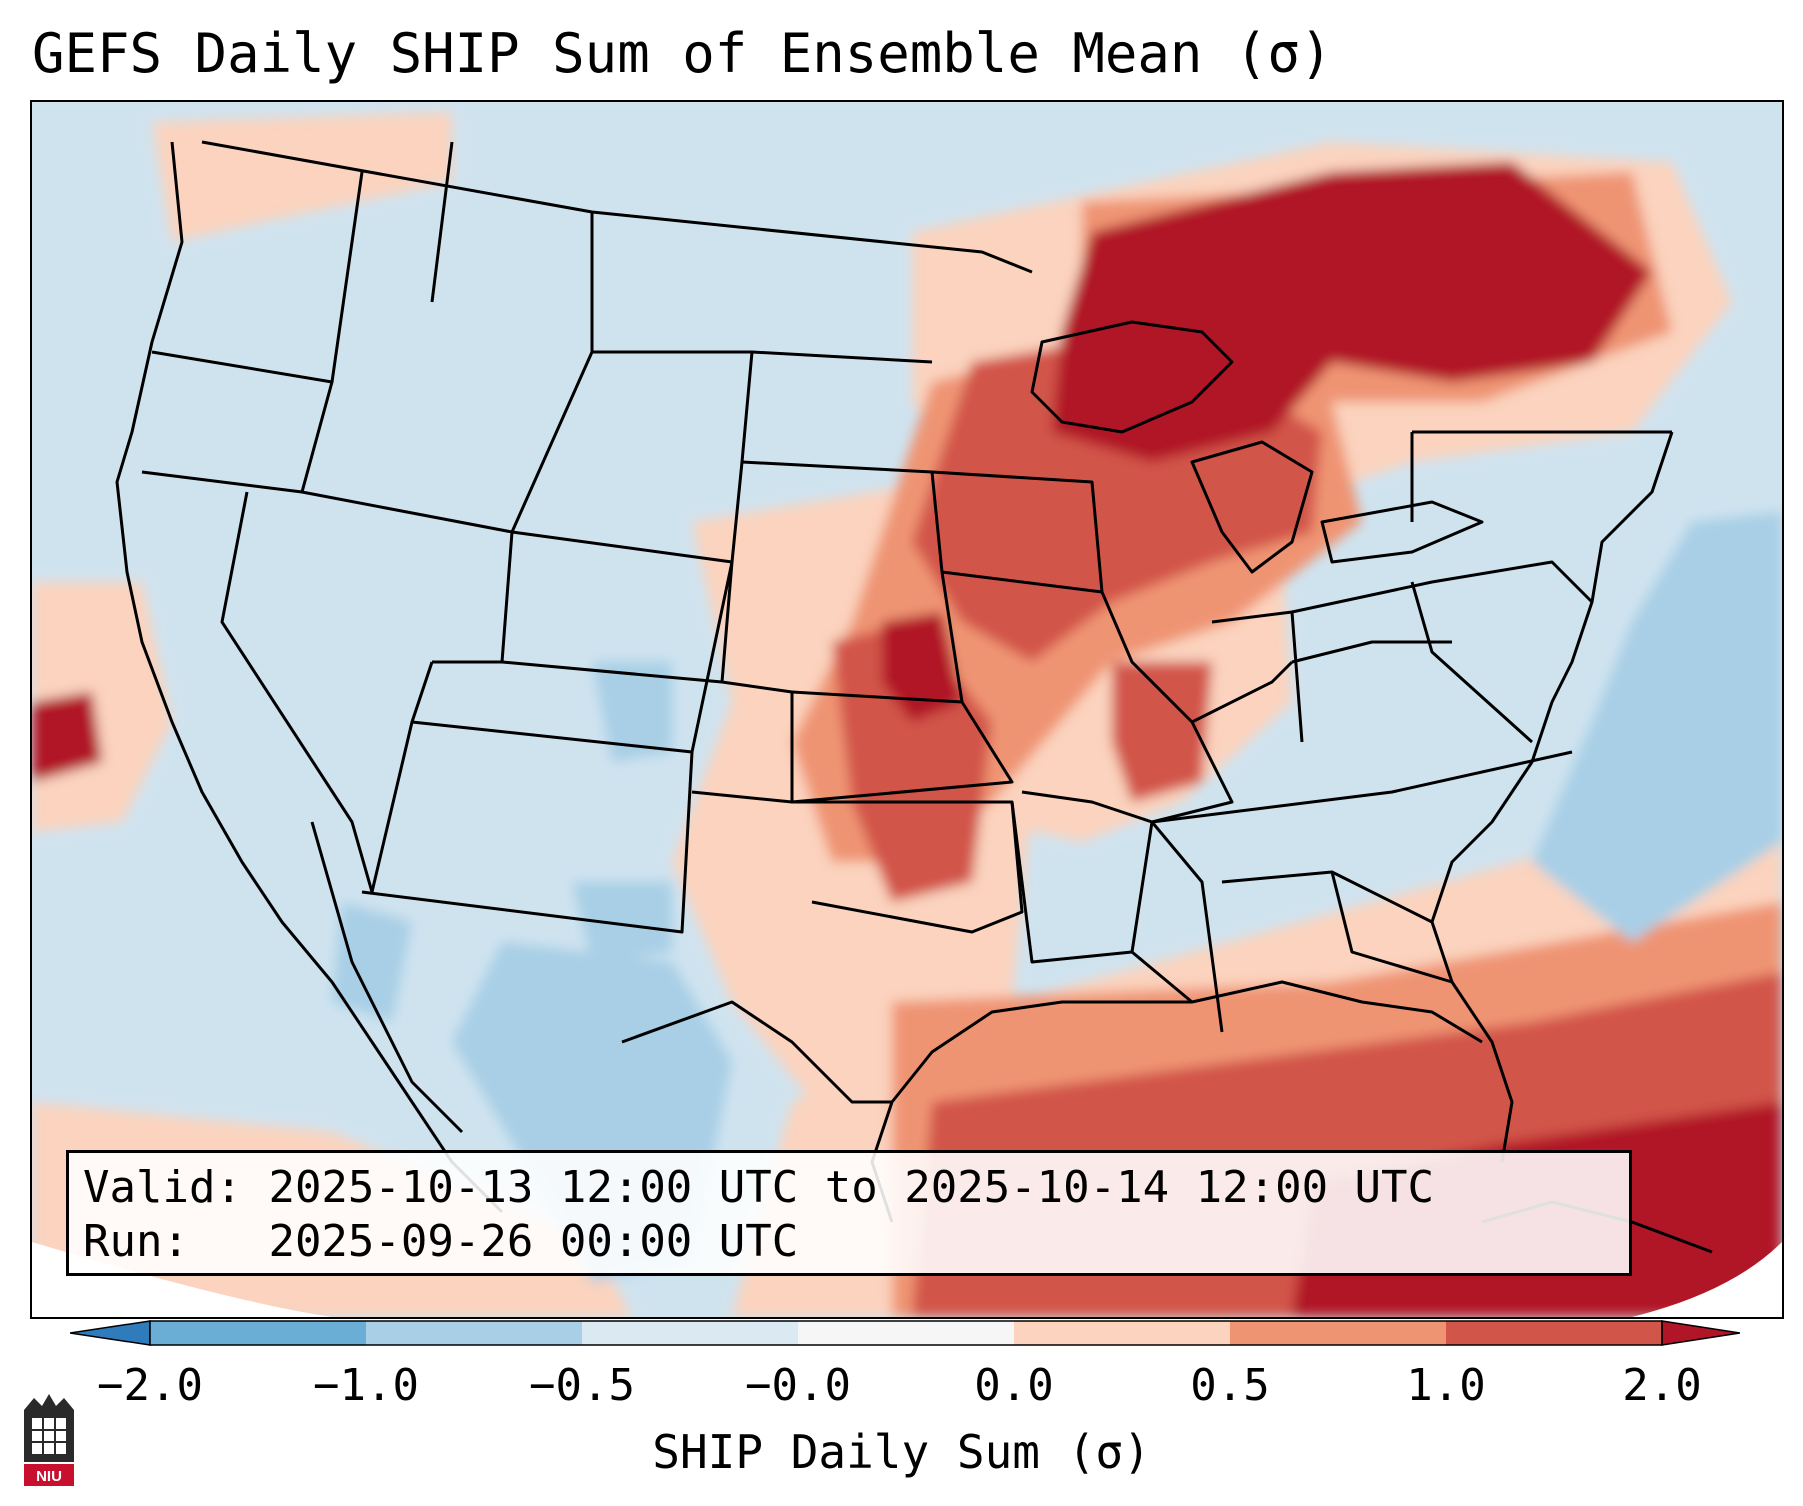 The height and width of the screenshot is (1506, 1803). What do you see at coordinates (533, 1241) in the screenshot?
I see `run-value: 2025-09-26 00:00 UTC` at bounding box center [533, 1241].